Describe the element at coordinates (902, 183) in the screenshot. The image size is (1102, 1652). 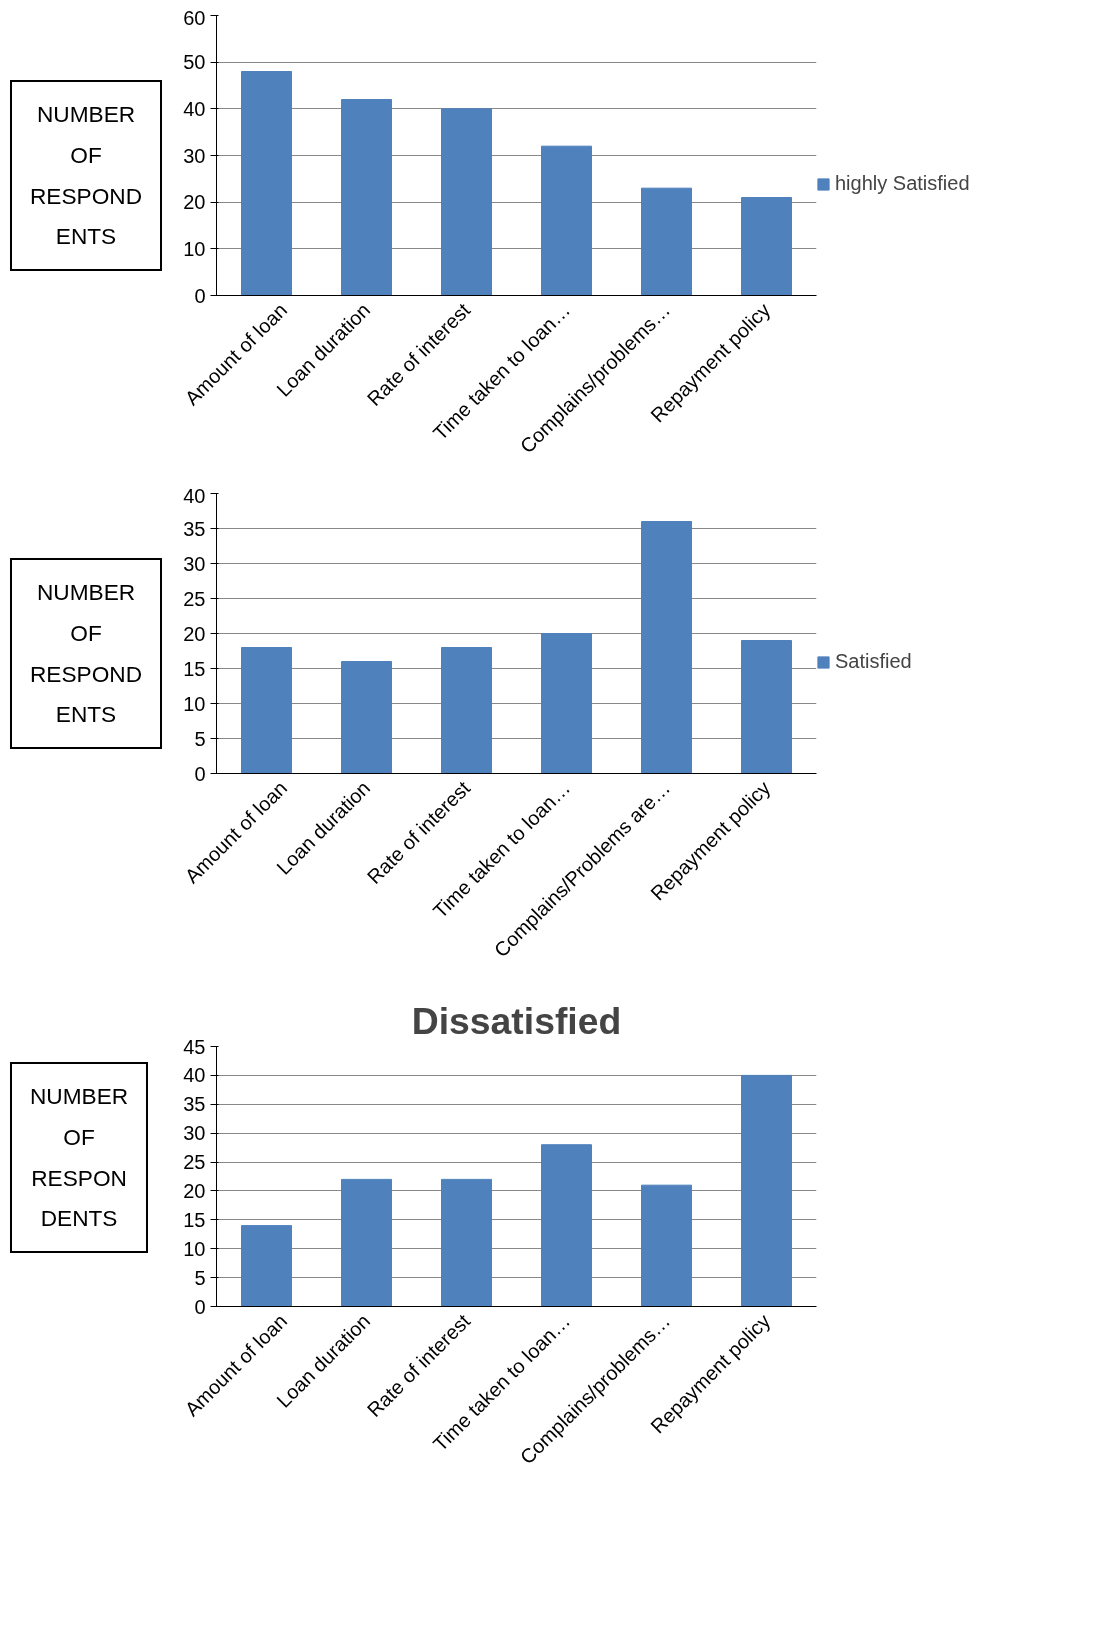
I see `legend-label: highly Satisfied` at that location.